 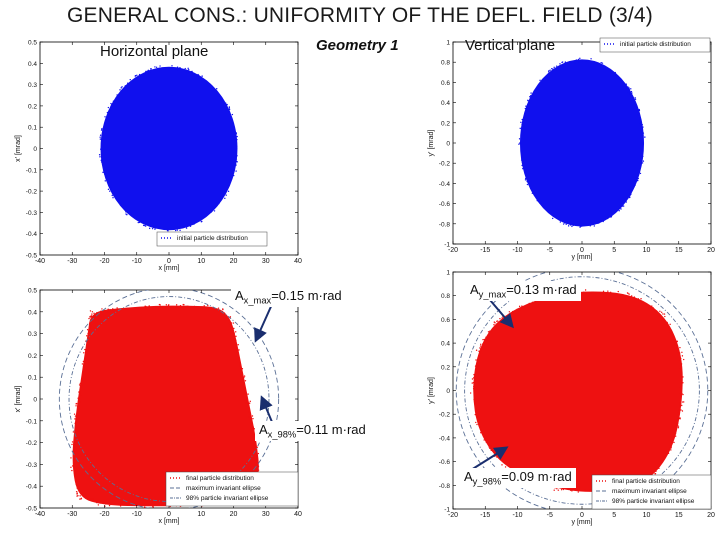 I want to click on y-tick-label: -0.6, so click(x=445, y=204).